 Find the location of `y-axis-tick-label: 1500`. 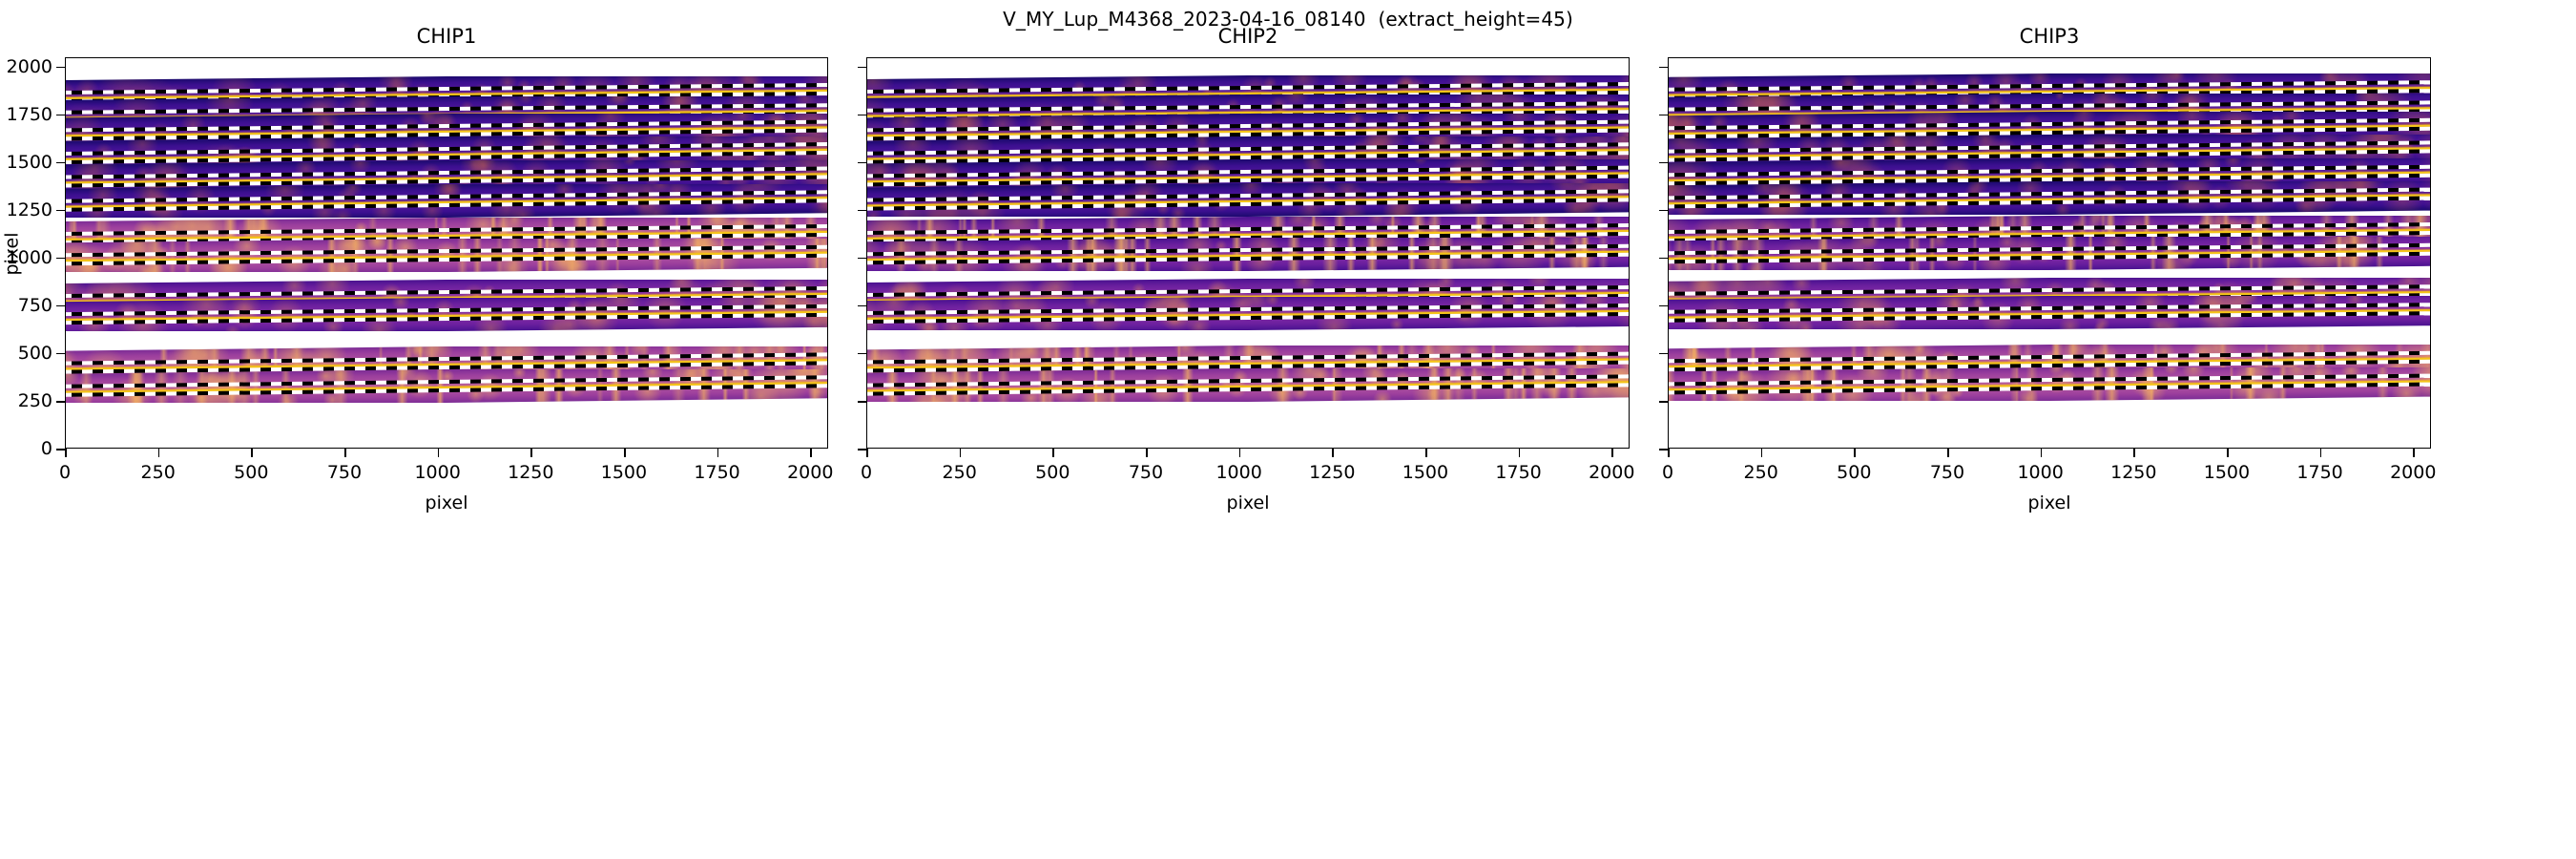

y-axis-tick-label: 1500 is located at coordinates (29, 162).